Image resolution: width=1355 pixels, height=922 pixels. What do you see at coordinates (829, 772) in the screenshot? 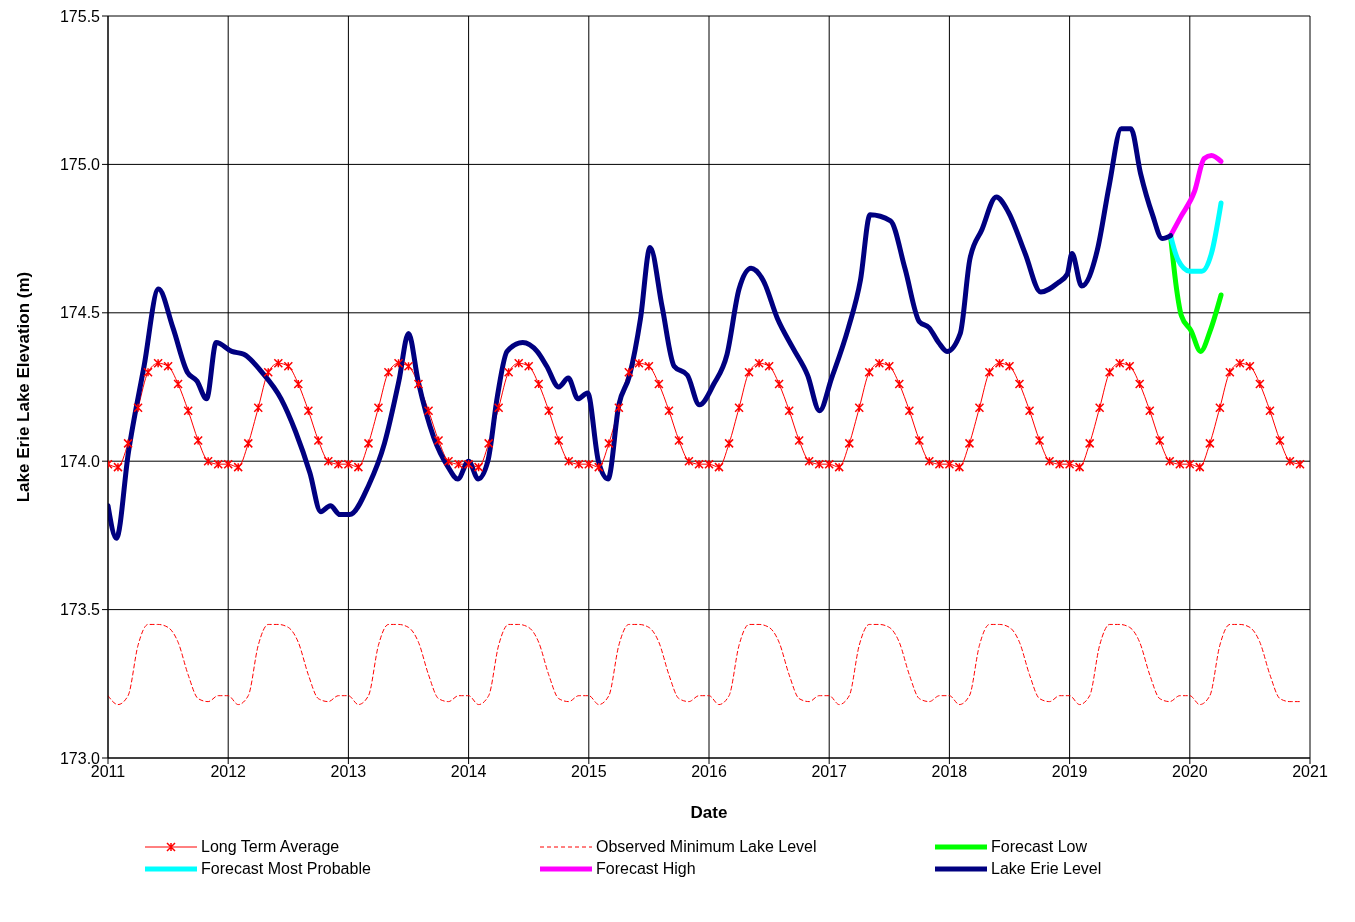
I see `x-tick-label: 2017` at bounding box center [829, 772].